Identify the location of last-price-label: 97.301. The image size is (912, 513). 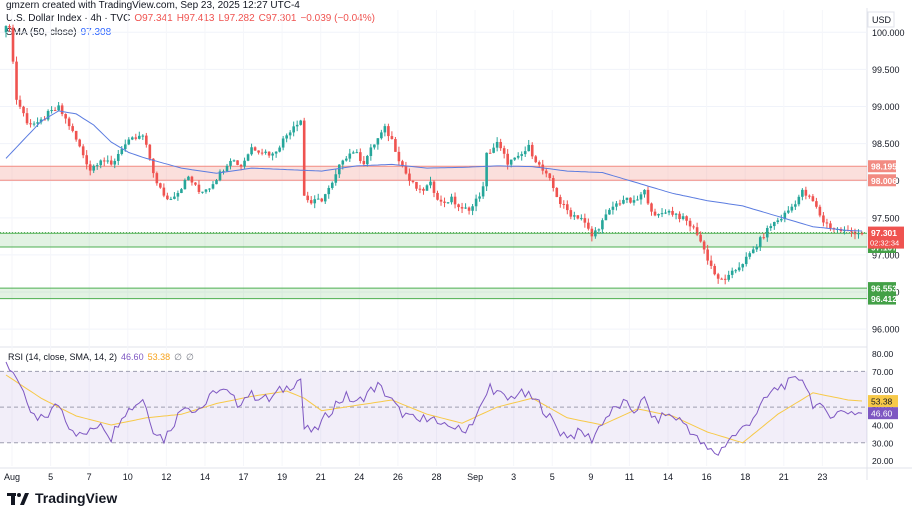
(884, 233).